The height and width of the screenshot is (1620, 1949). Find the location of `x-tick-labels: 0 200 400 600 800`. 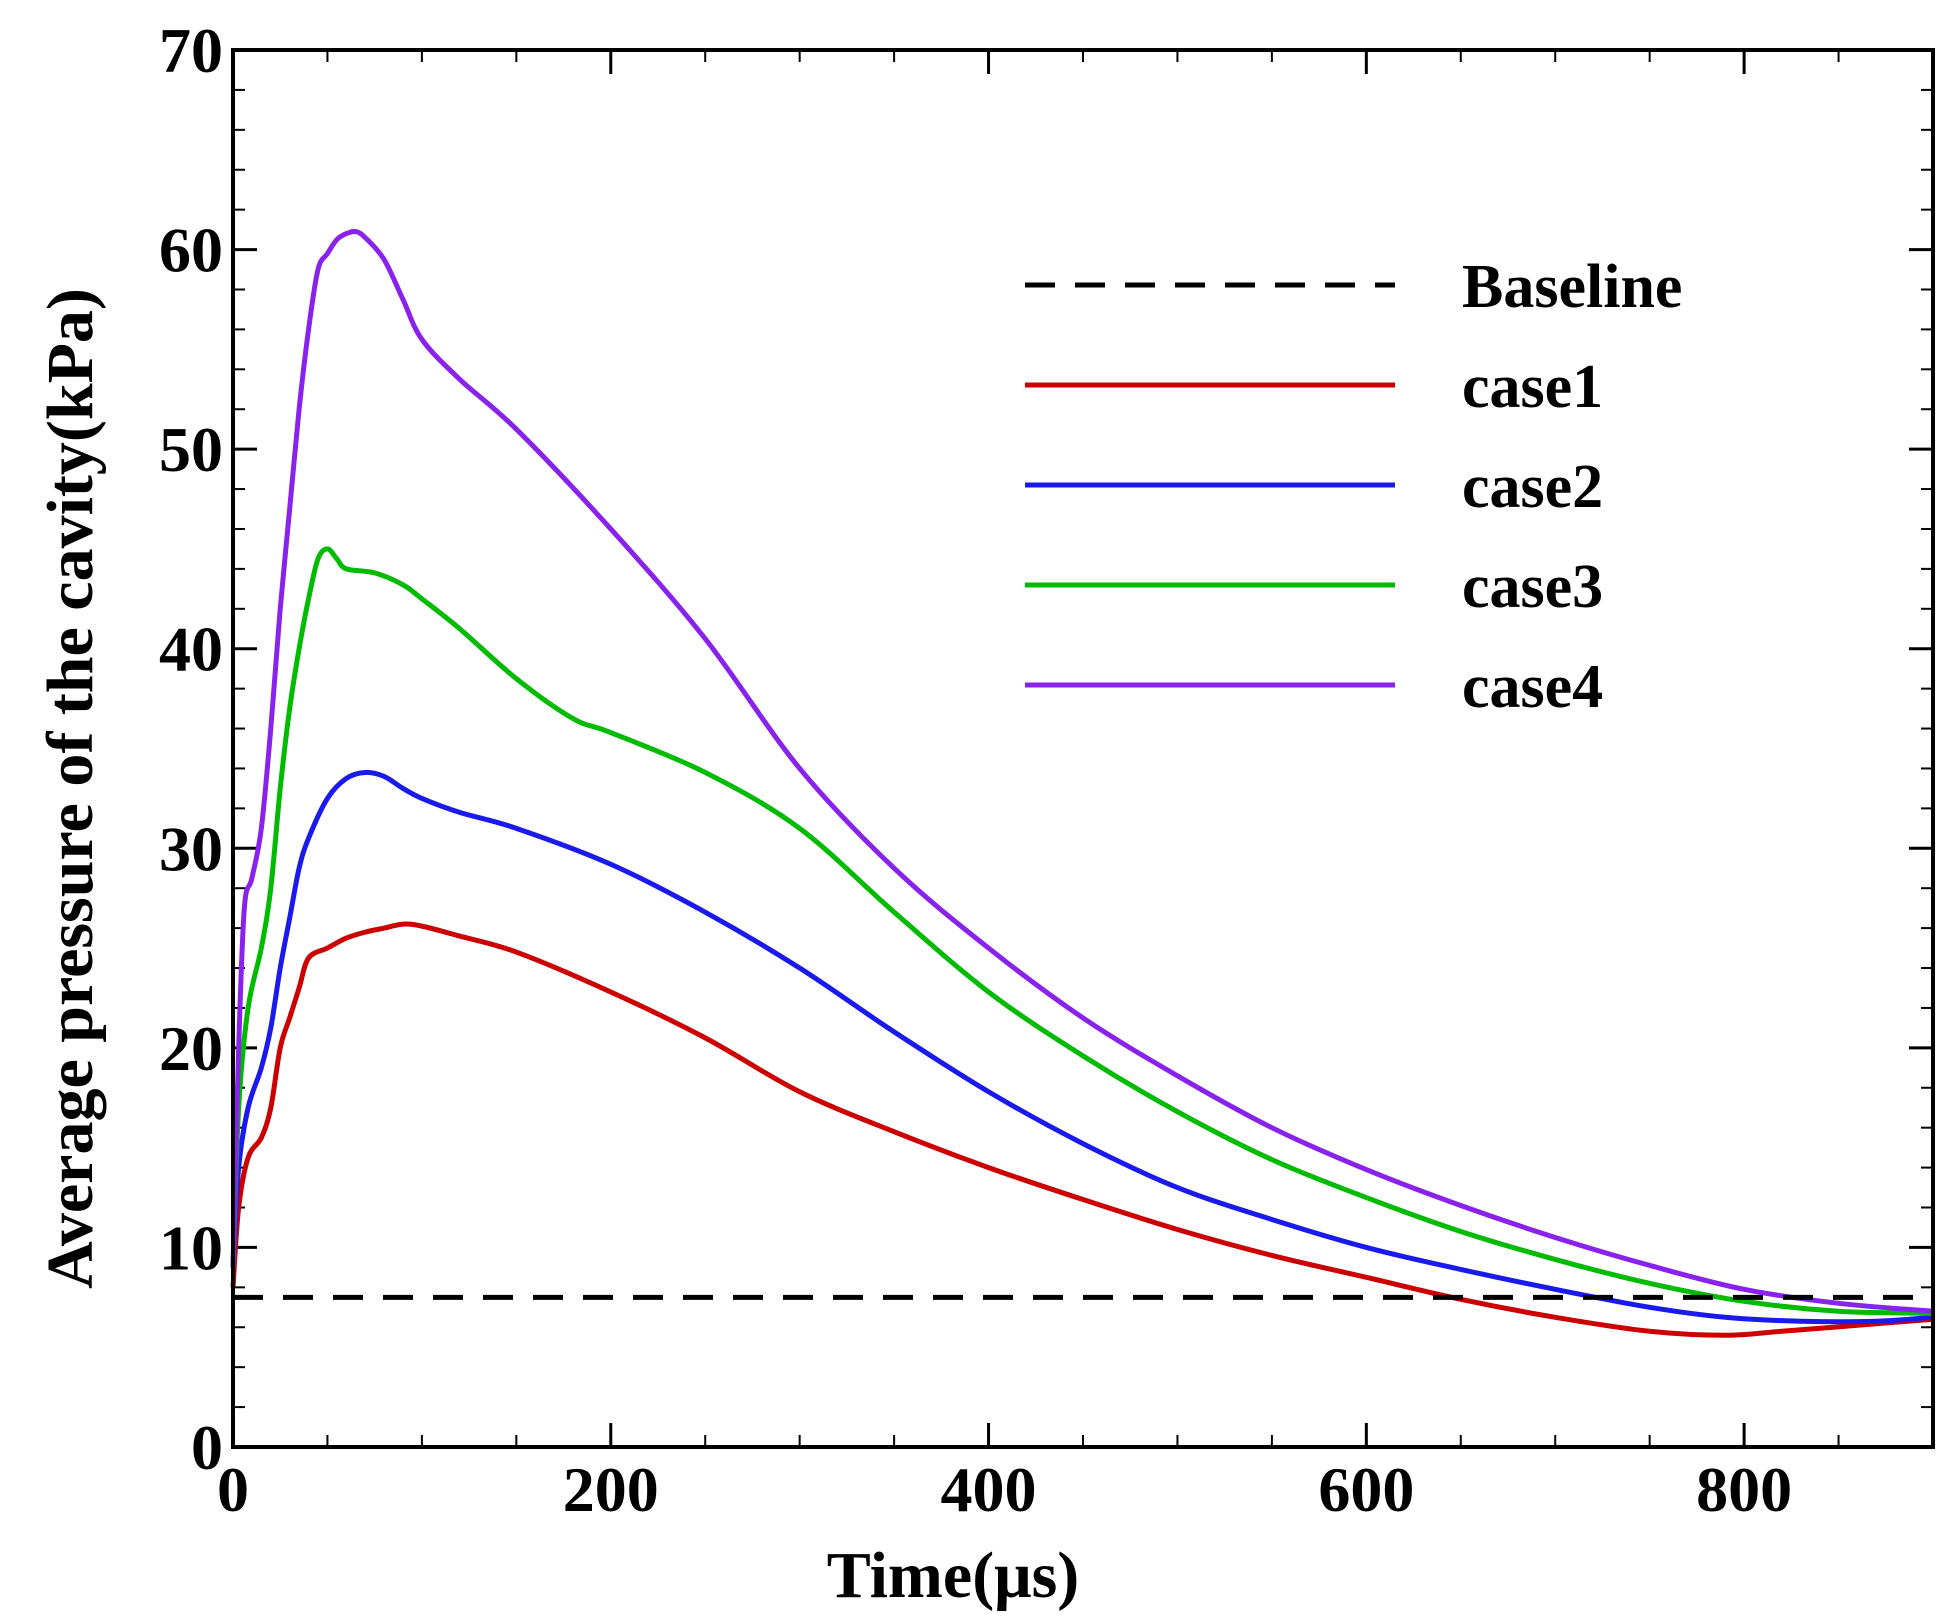

x-tick-labels: 0 200 400 600 800 is located at coordinates (1004, 1489).